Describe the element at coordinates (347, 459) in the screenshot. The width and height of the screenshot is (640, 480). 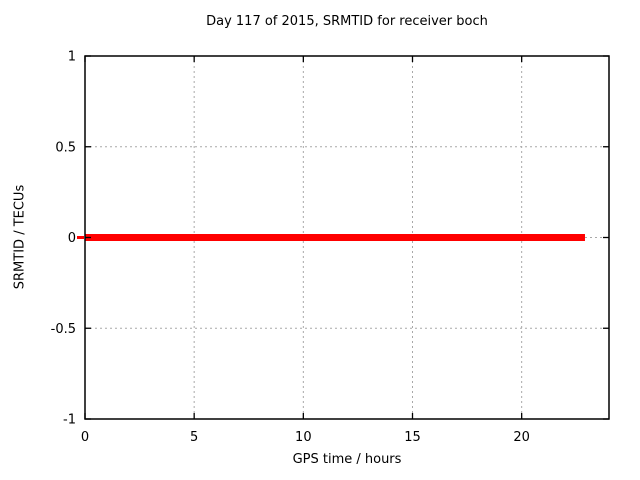
I see `x-axis-label: GPS time / hours` at that location.